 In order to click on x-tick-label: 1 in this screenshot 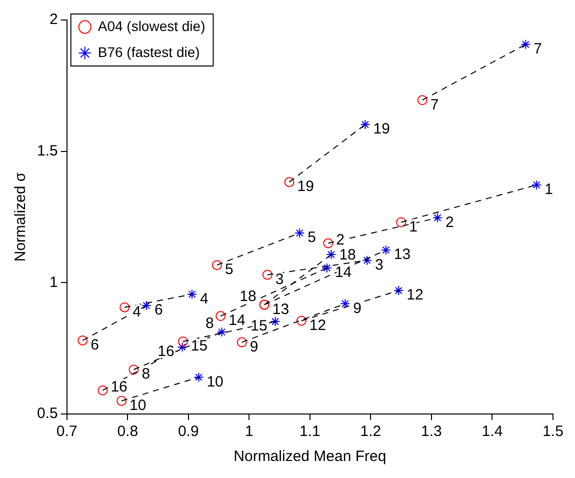, I will do `click(249, 431)`.